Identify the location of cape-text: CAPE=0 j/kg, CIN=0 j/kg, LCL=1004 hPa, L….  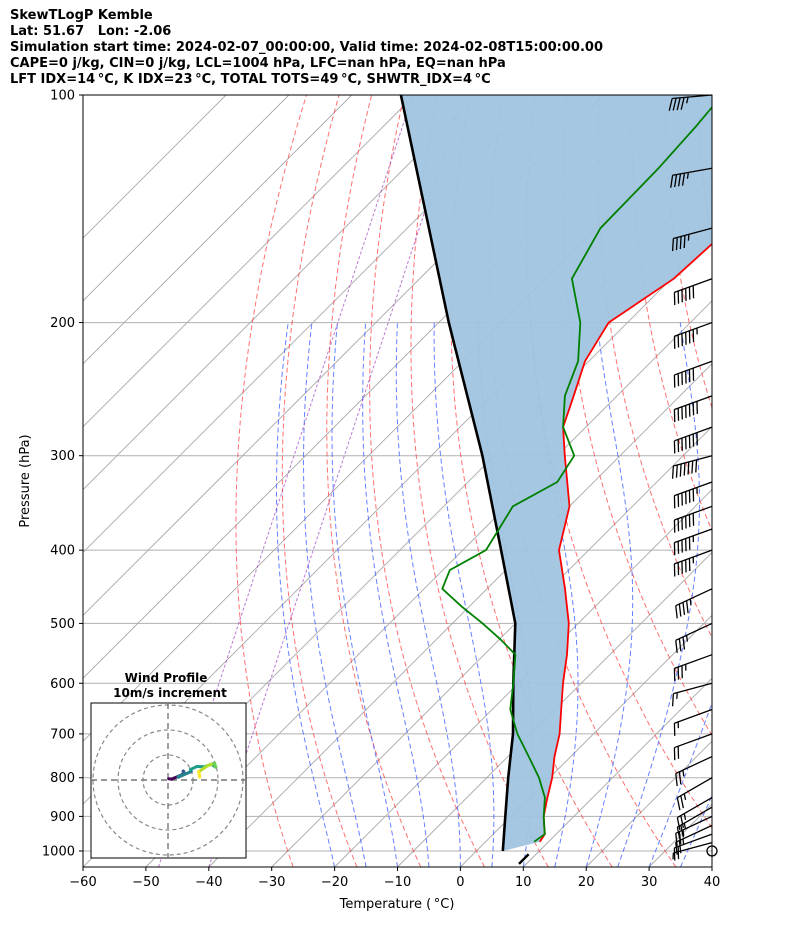
(258, 63).